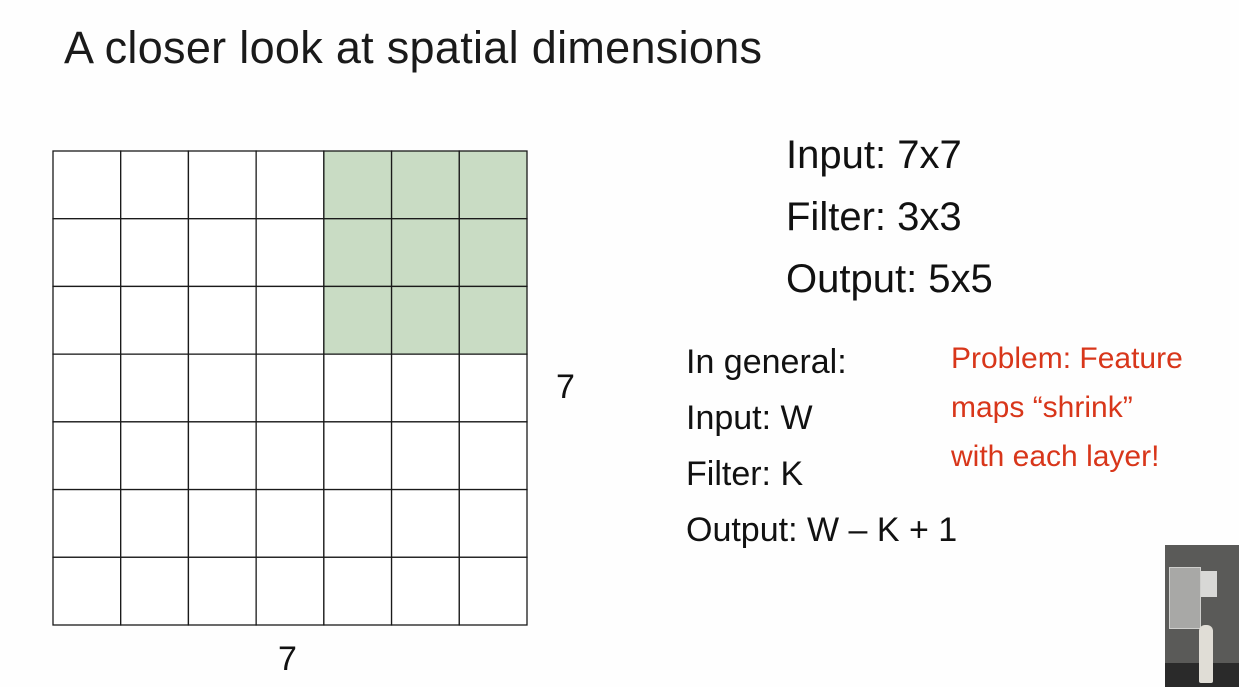  I want to click on general-filter: Filter: K, so click(745, 474).